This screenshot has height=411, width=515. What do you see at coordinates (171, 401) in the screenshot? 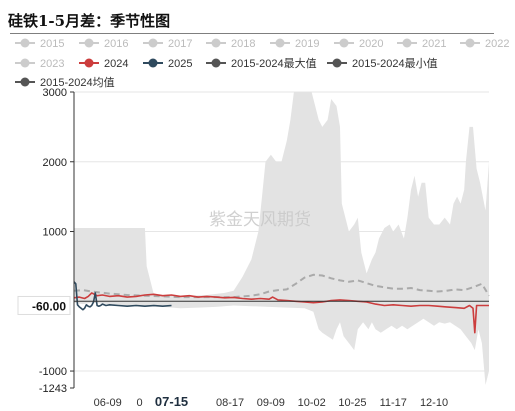
I see `x-tick-label: 07-15` at bounding box center [171, 401].